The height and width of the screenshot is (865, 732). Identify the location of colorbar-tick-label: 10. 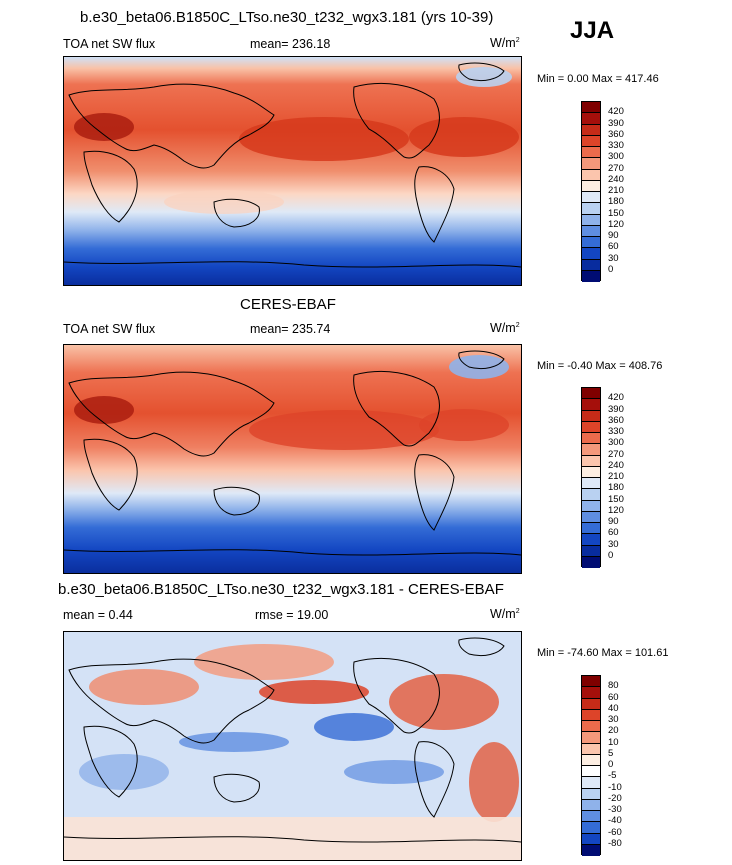
(613, 742).